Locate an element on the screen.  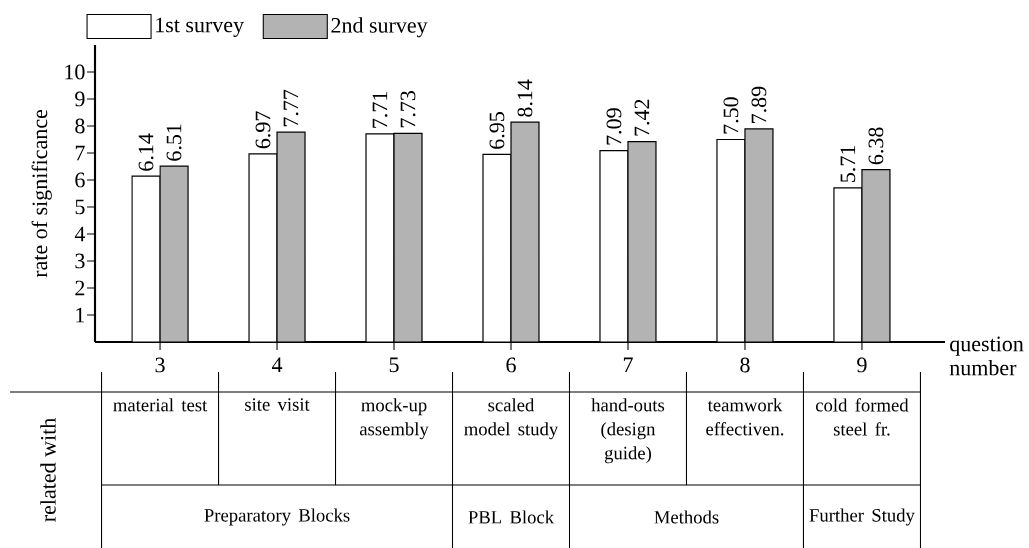
data-label: 6.38 is located at coordinates (876, 146).